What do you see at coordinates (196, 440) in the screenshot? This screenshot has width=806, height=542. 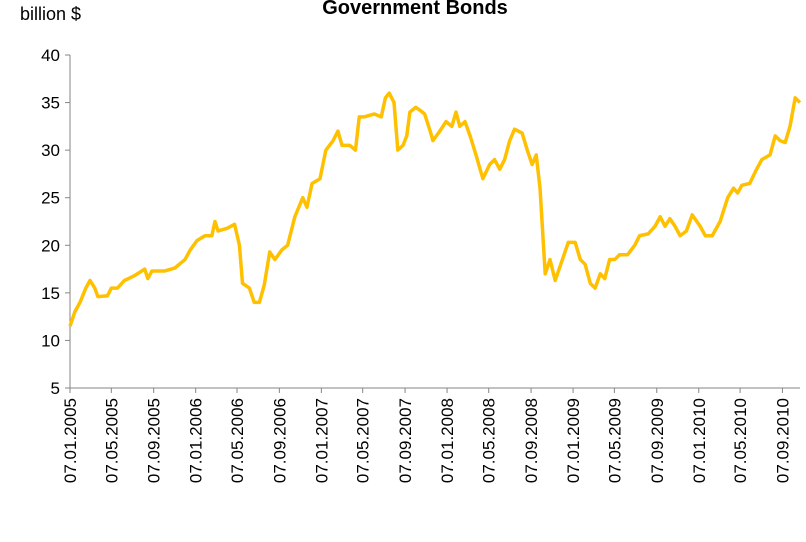 I see `x-tick-label: 07.01.2006` at bounding box center [196, 440].